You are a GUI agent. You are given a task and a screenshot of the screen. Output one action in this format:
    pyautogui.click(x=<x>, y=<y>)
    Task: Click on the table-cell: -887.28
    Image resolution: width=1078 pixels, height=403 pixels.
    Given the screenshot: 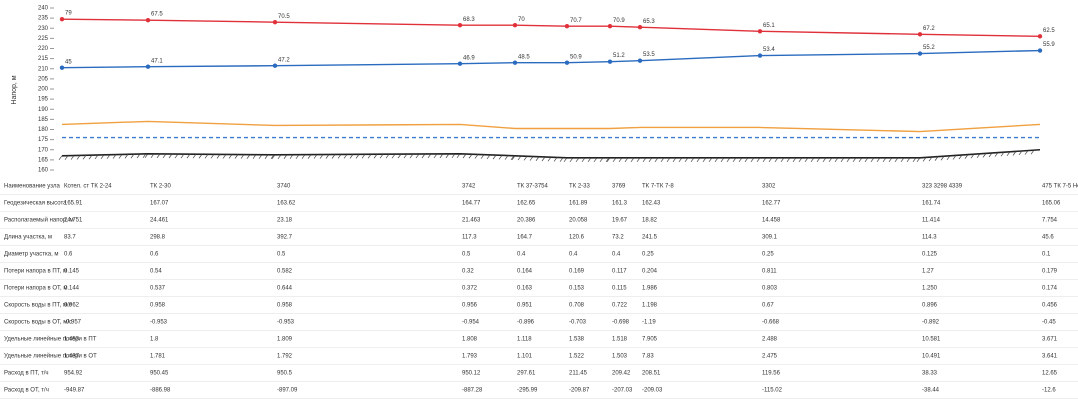 What is the action you would take?
    pyautogui.click(x=472, y=391)
    